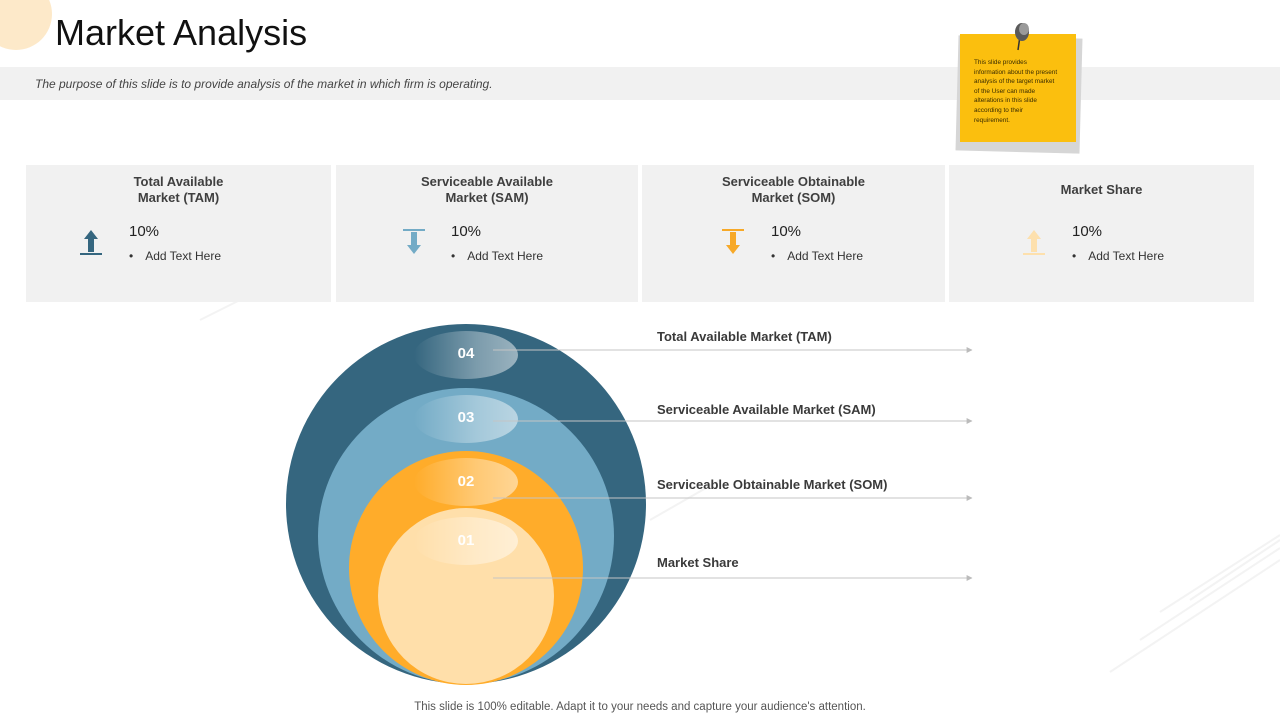  What do you see at coordinates (793, 189) in the screenshot?
I see `card-title: Serviceable Obtainable Market (SOM)` at bounding box center [793, 189].